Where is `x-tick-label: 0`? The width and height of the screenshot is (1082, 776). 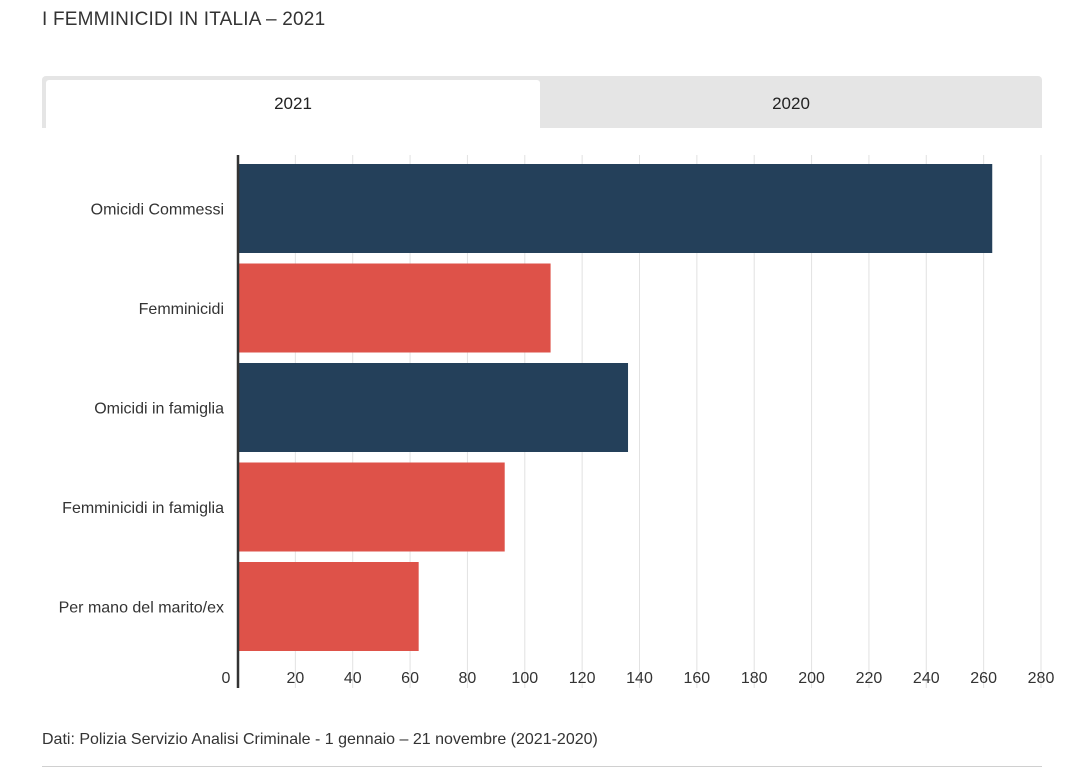
x-tick-label: 0 is located at coordinates (226, 678).